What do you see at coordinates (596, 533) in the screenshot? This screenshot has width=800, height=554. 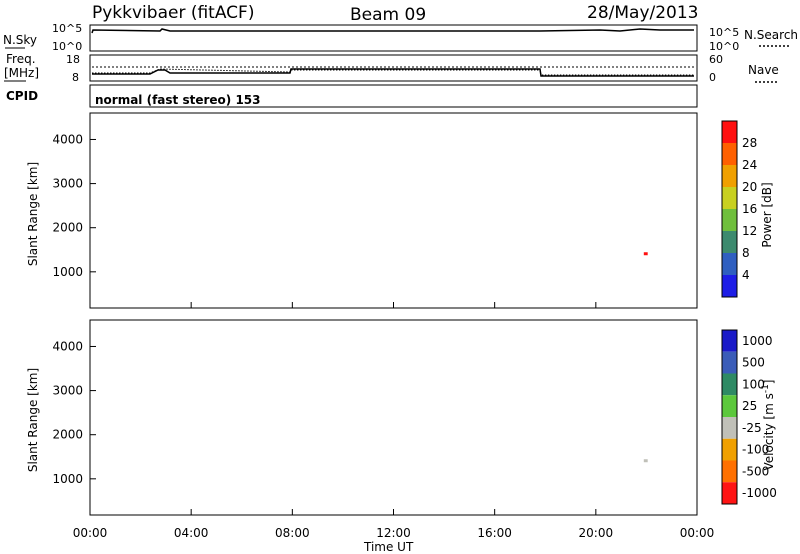 I see `x-tick-label: 20:00` at bounding box center [596, 533].